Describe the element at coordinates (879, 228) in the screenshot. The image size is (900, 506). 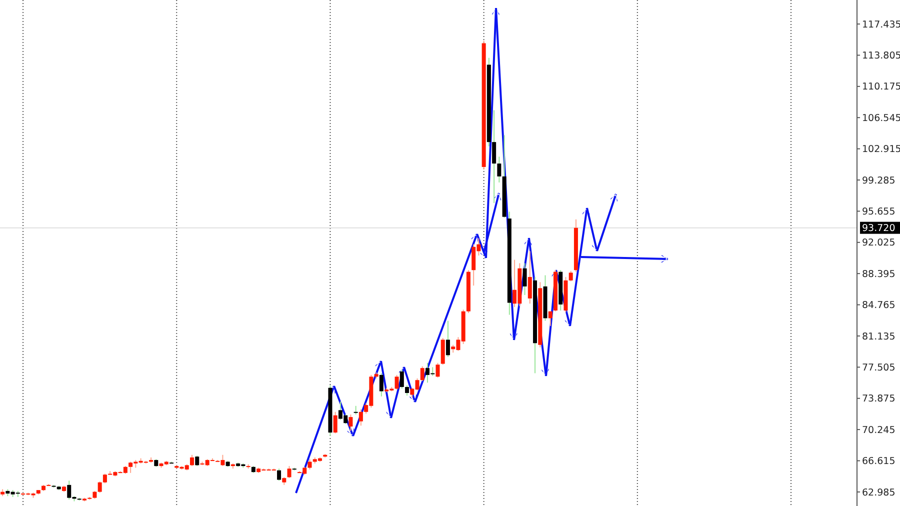
I see `ref-line-label: 93.720` at that location.